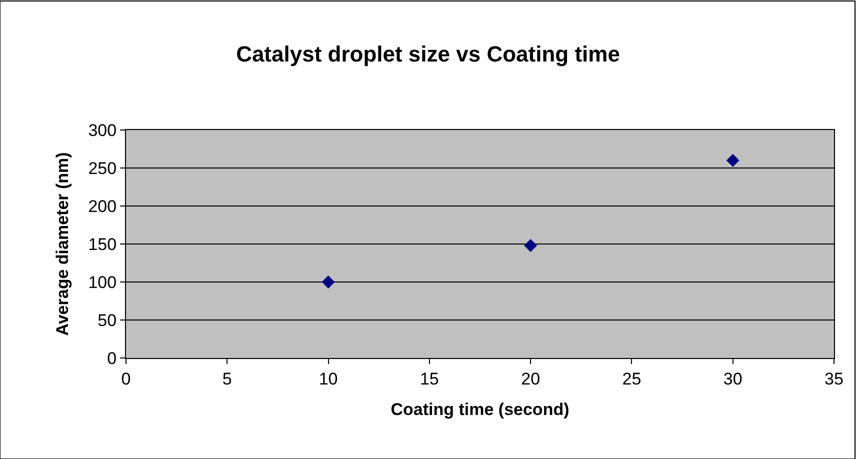 The width and height of the screenshot is (856, 459). I want to click on y-tick-label: 250, so click(102, 168).